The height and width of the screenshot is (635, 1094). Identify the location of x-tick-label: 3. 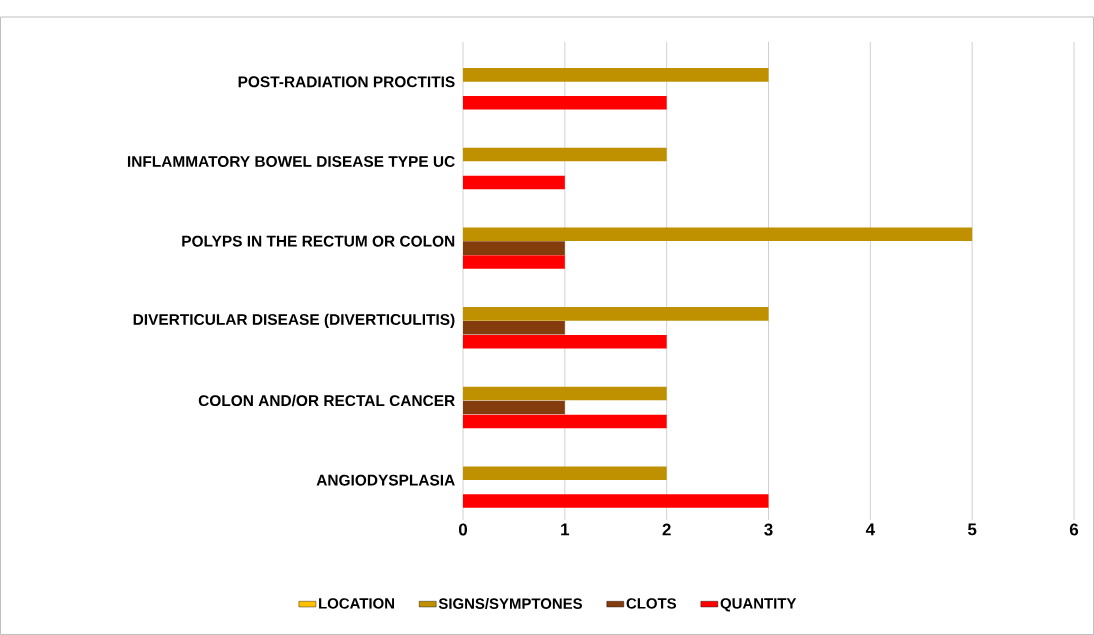
(768, 529).